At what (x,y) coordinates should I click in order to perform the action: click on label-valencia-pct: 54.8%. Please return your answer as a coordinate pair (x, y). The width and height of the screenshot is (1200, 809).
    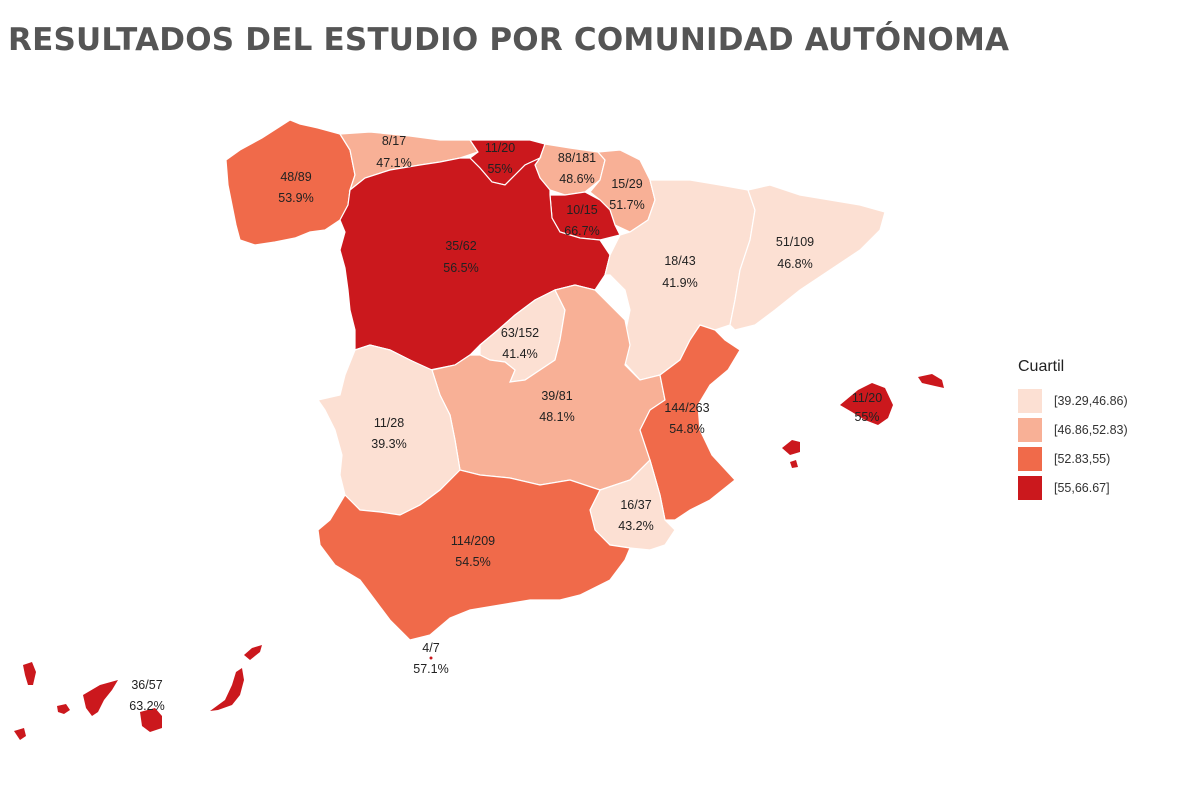
    Looking at the image, I should click on (686, 429).